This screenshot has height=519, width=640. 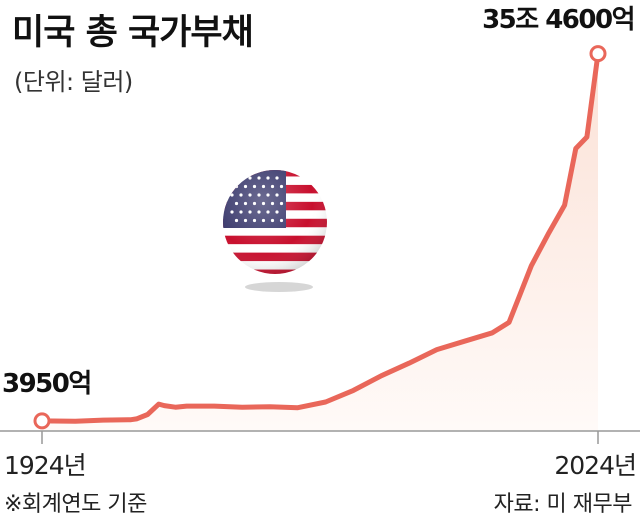 What do you see at coordinates (45, 465) in the screenshot?
I see `x-tick-label-start: 1924년` at bounding box center [45, 465].